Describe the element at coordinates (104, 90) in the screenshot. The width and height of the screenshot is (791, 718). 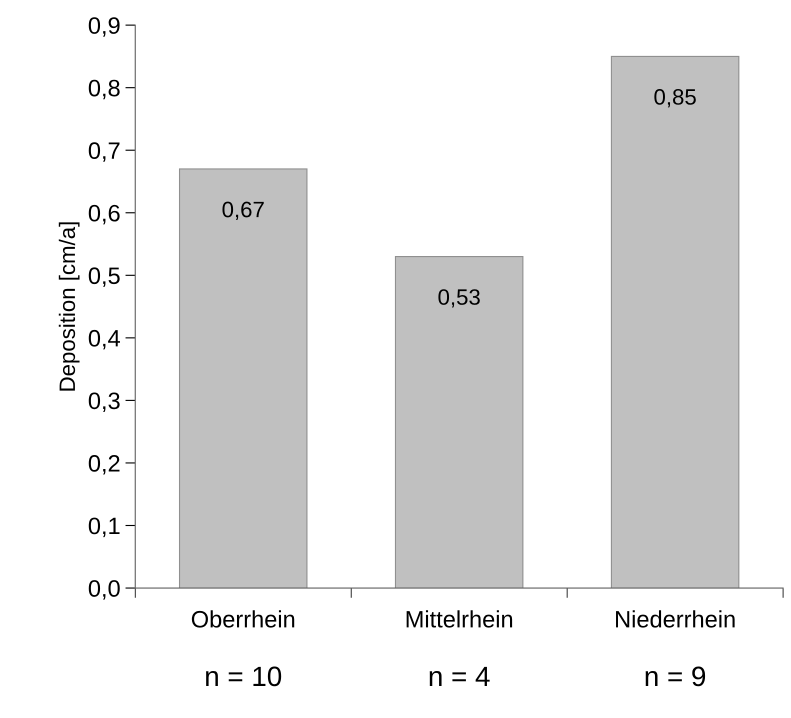
I see `y-tick-label: 0,8` at that location.